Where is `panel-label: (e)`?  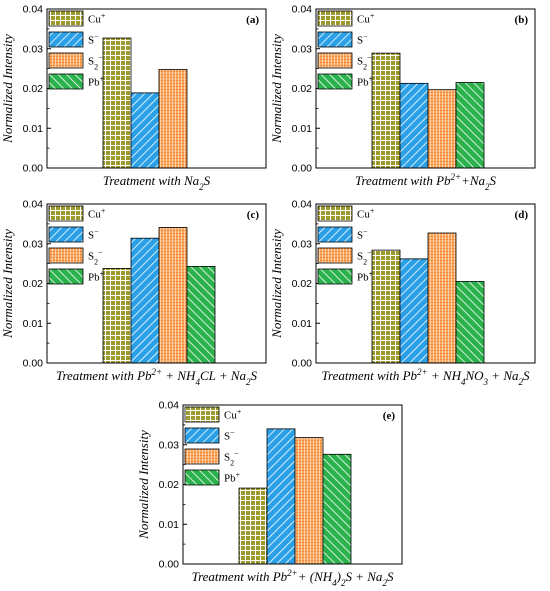
panel-label: (e) is located at coordinates (389, 416).